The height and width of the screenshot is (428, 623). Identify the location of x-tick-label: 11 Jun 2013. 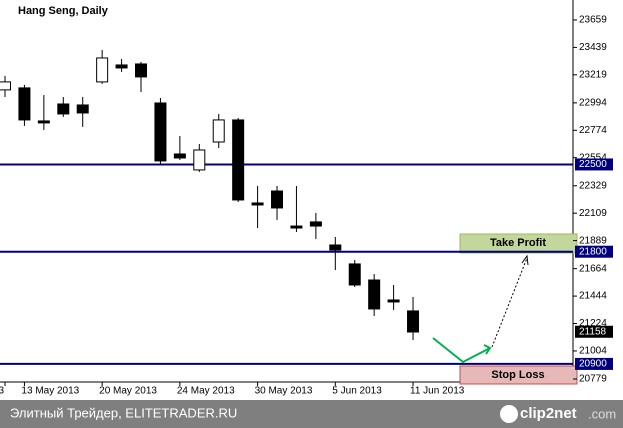
(437, 391).